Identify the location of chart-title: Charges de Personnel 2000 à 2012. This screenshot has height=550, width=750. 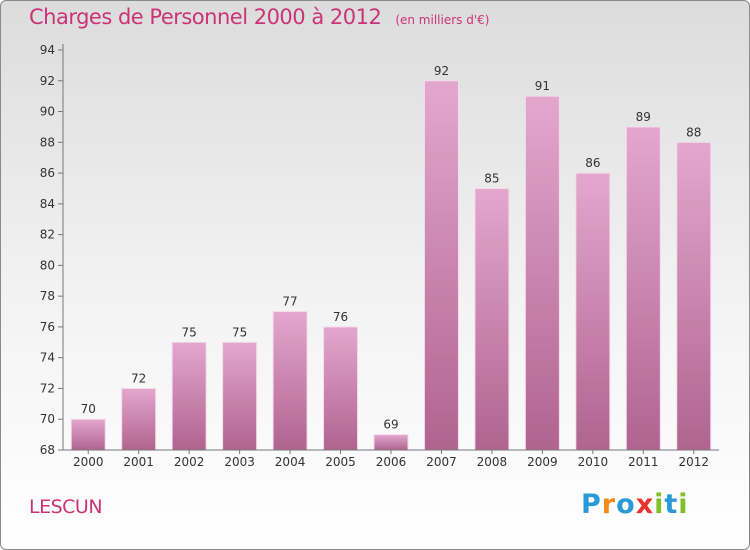
(205, 17).